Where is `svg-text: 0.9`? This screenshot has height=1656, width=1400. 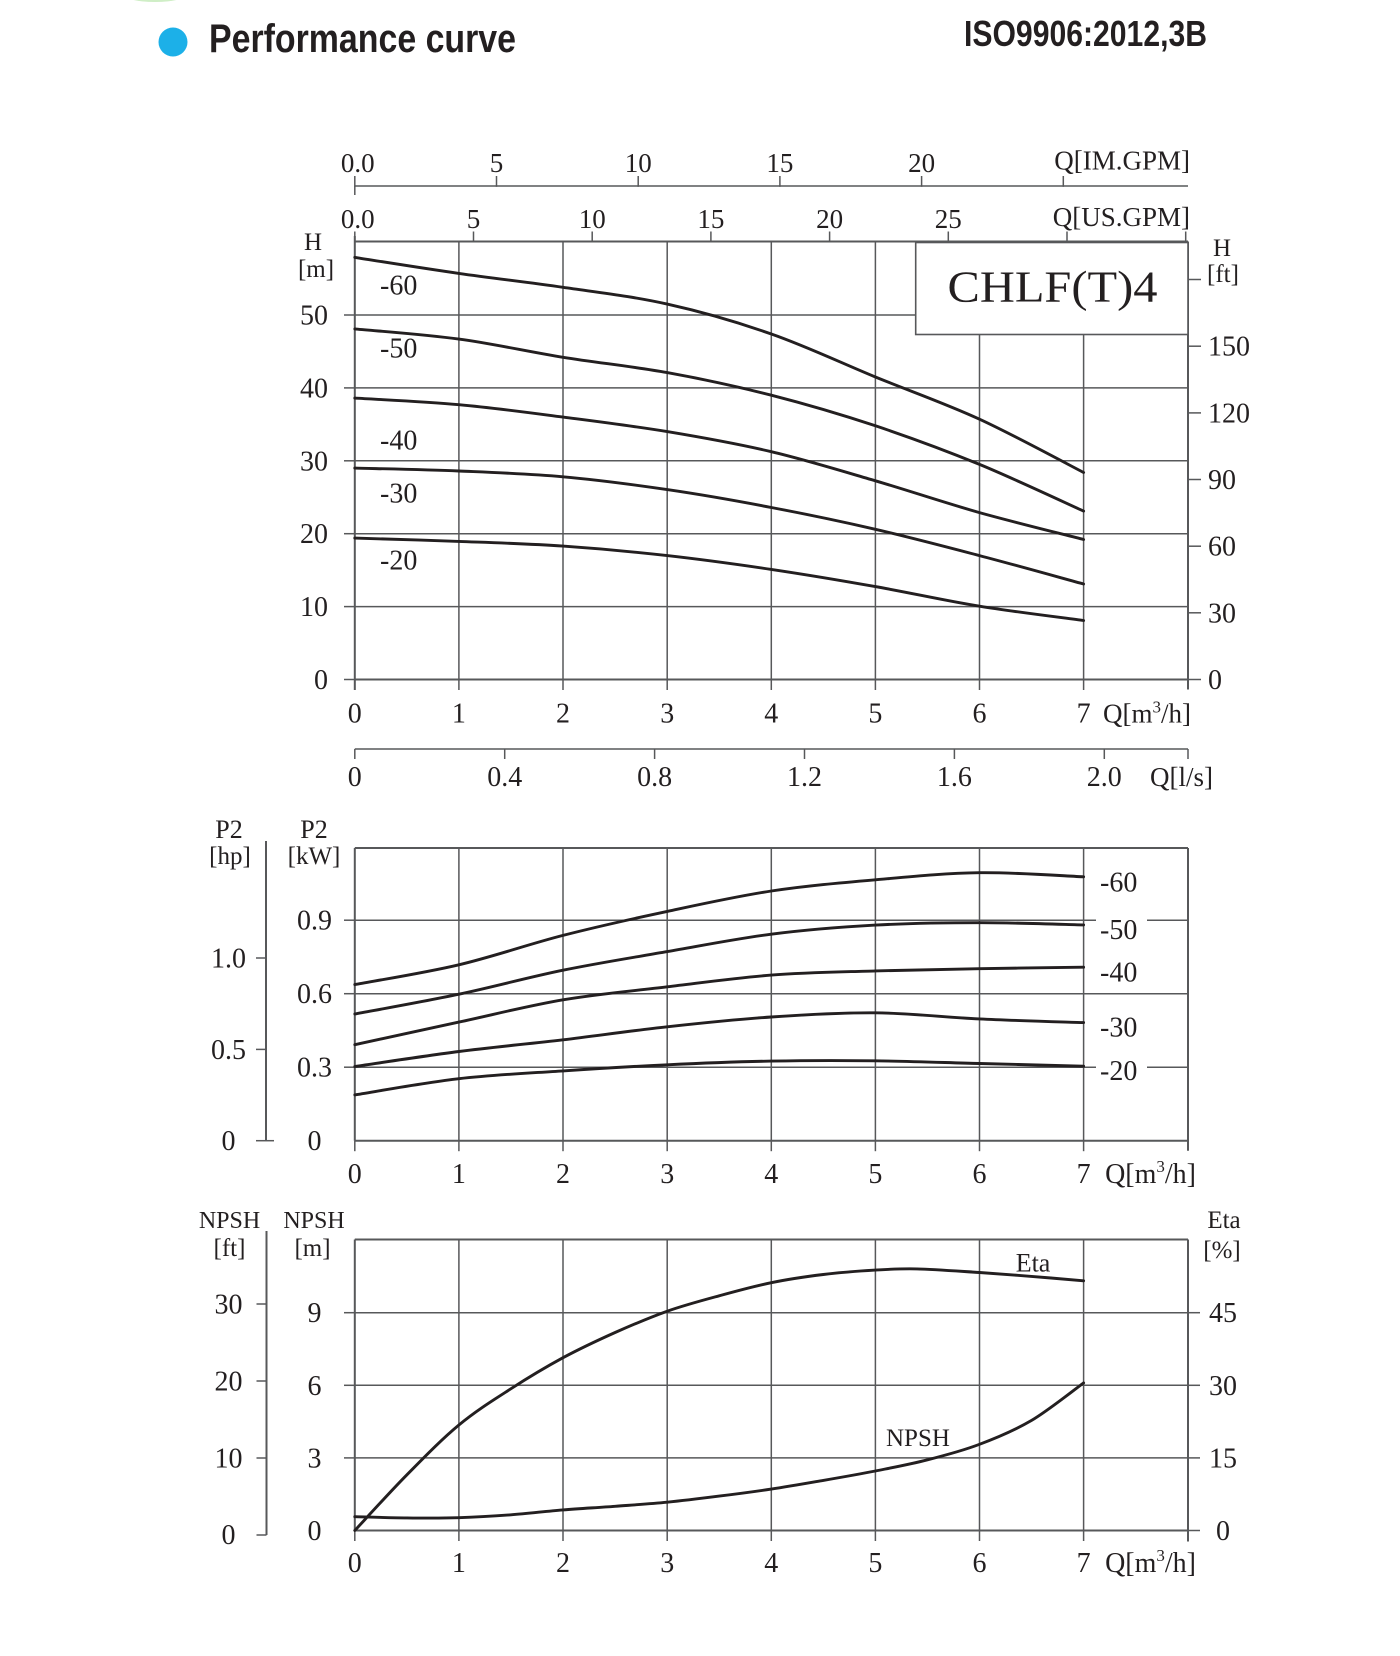 svg-text: 0.9 is located at coordinates (314, 921).